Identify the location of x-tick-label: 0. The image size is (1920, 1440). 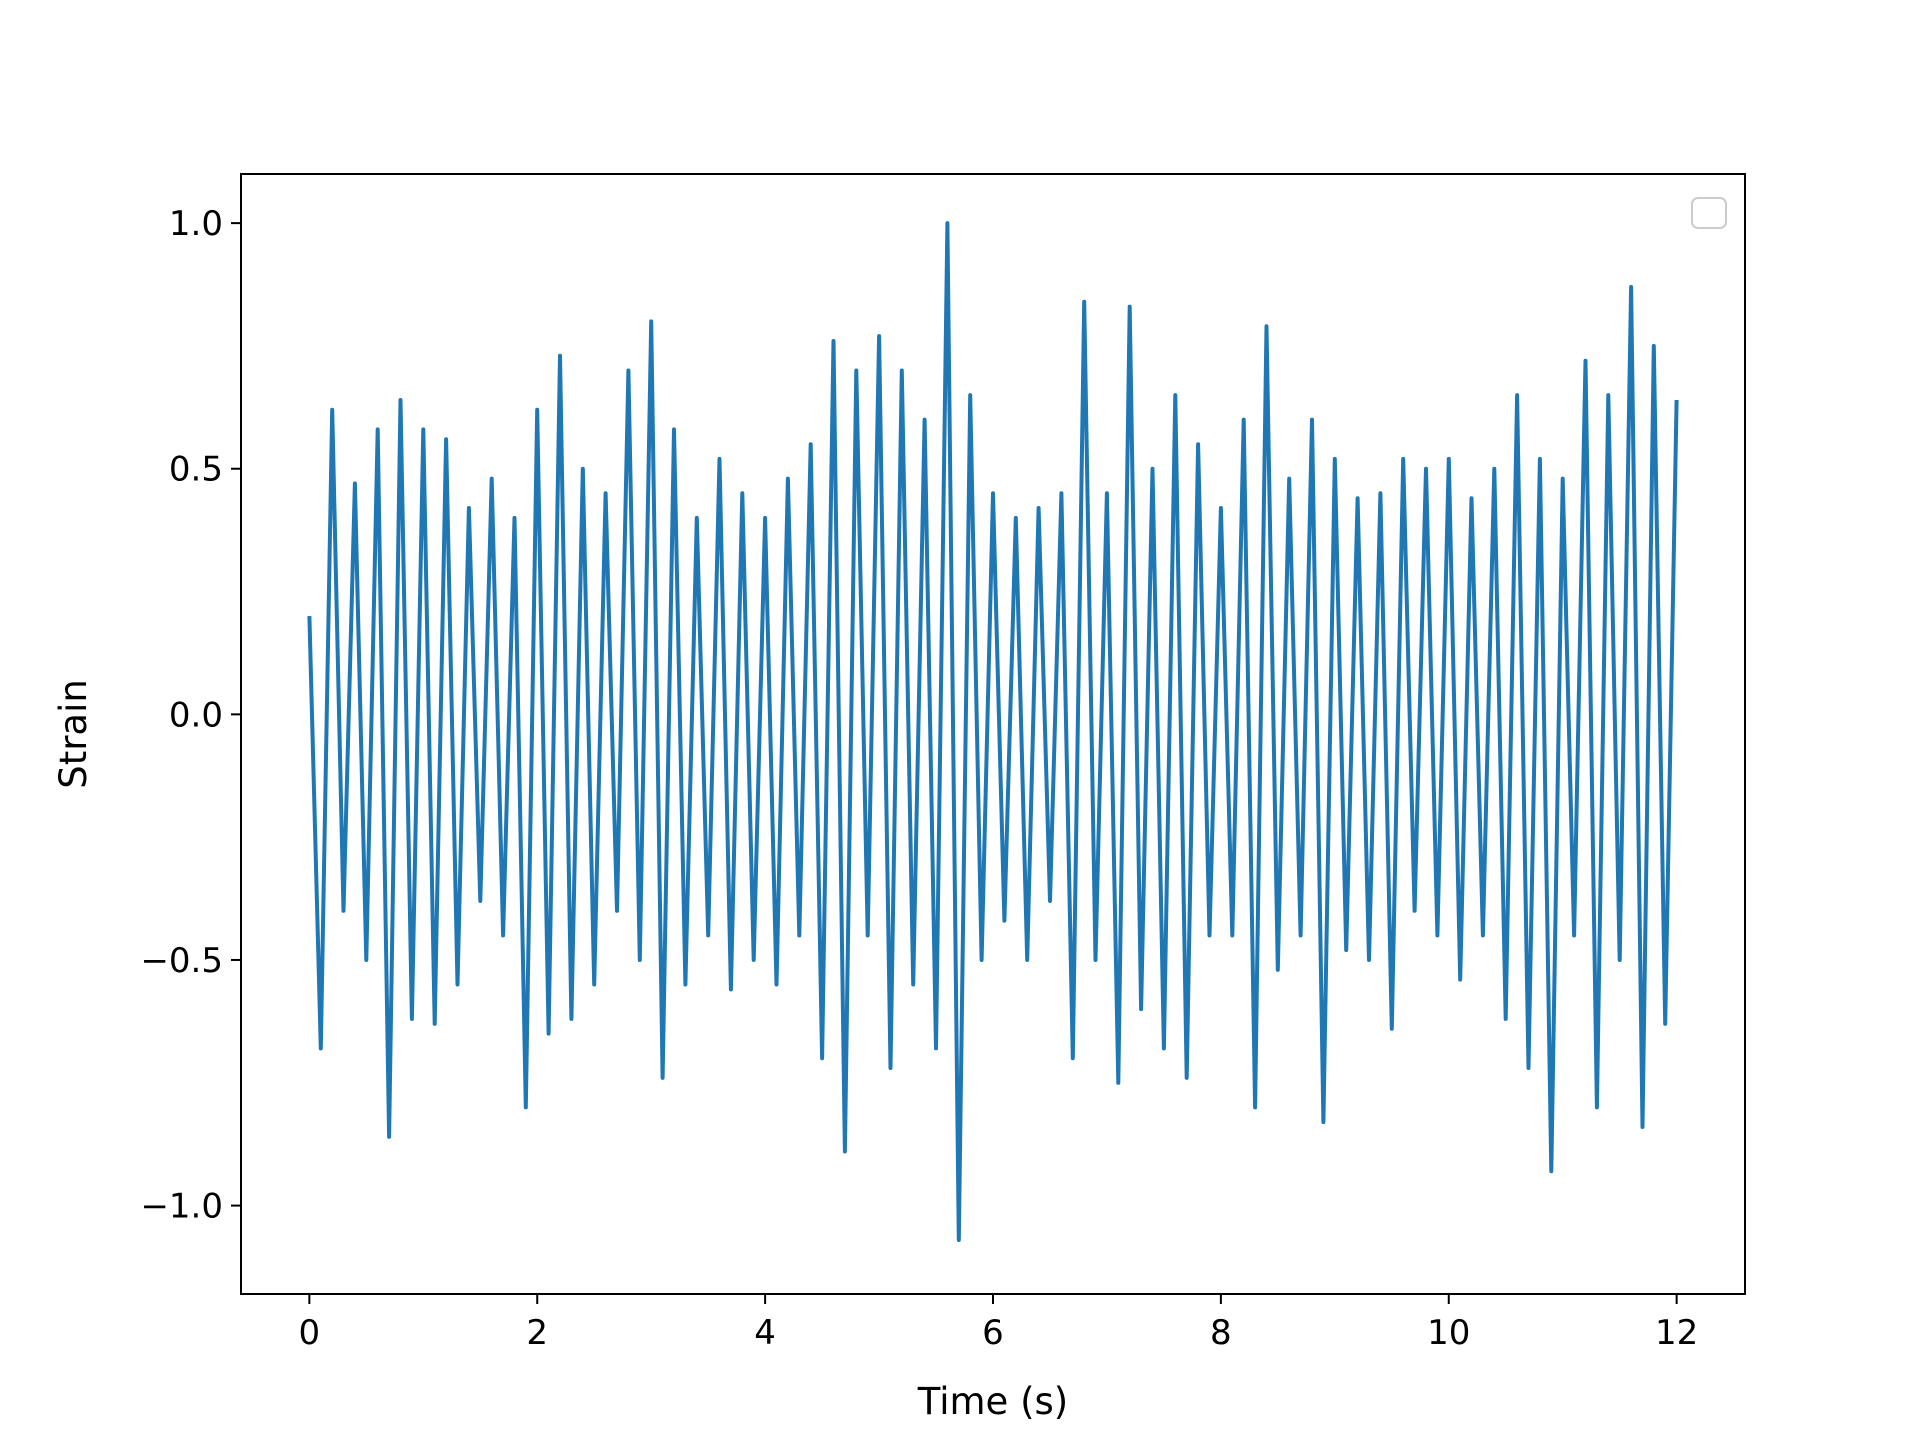
(310, 1333).